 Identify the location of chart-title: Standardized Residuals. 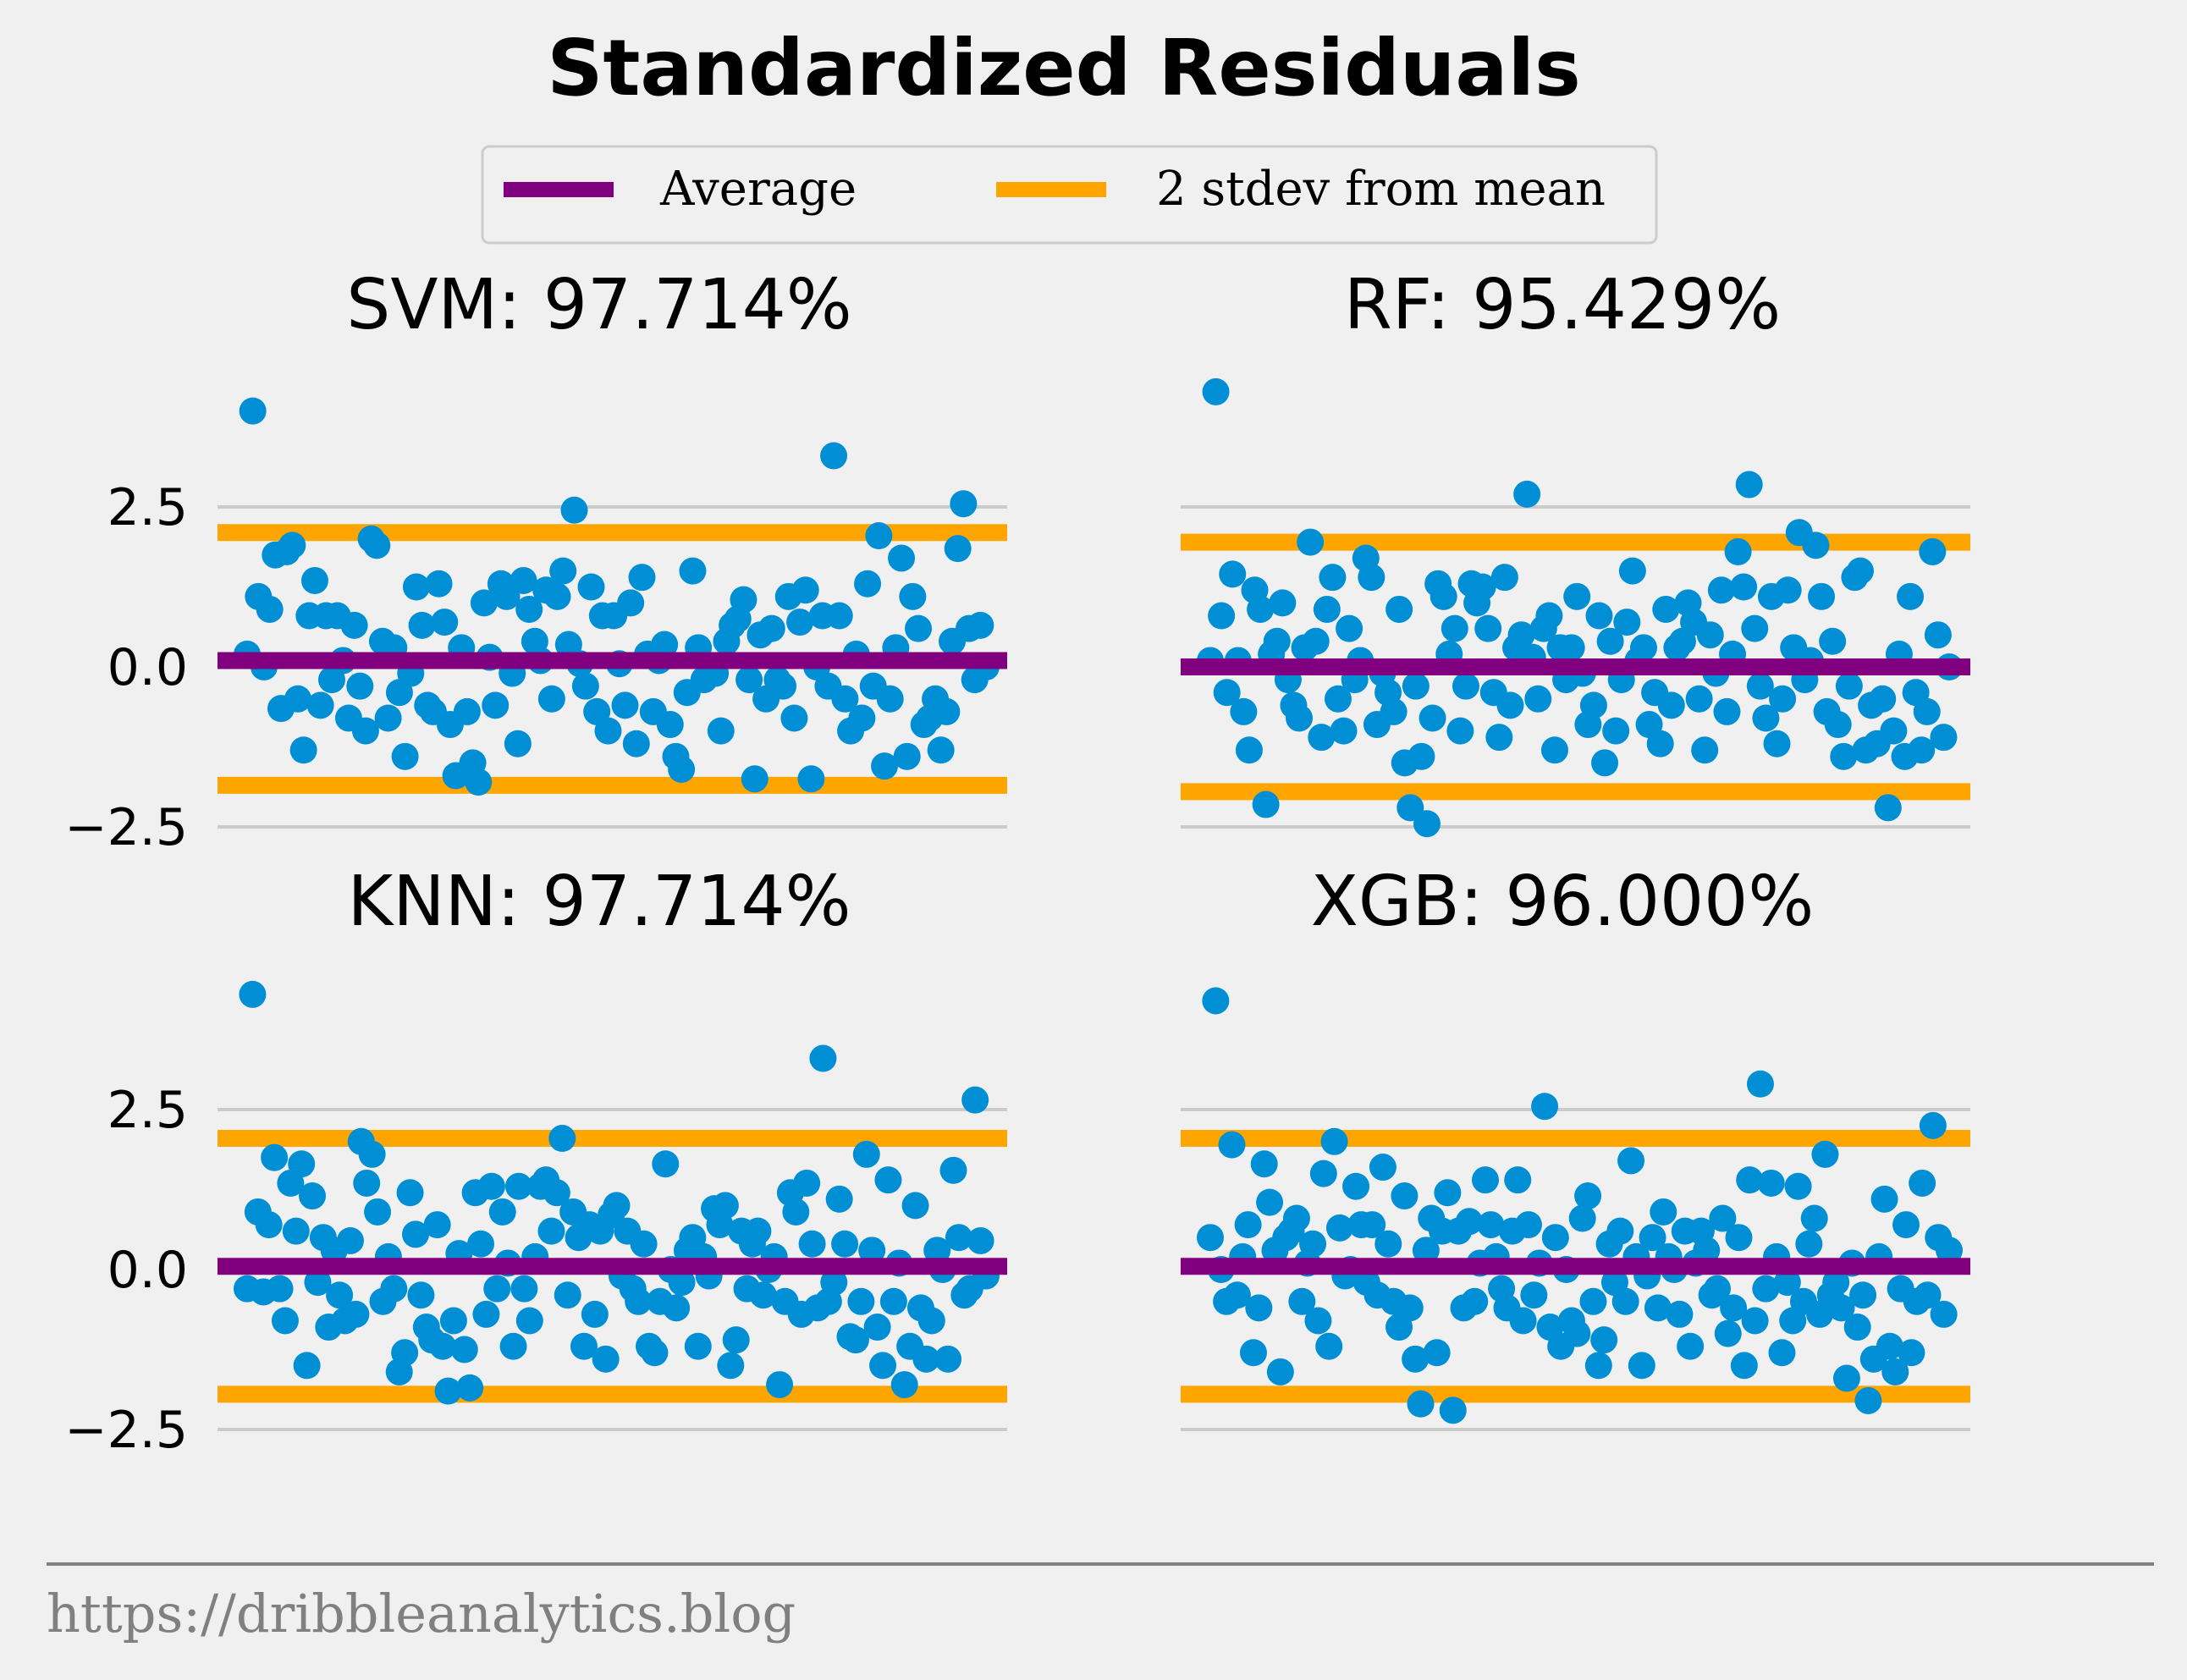
(1064, 68).